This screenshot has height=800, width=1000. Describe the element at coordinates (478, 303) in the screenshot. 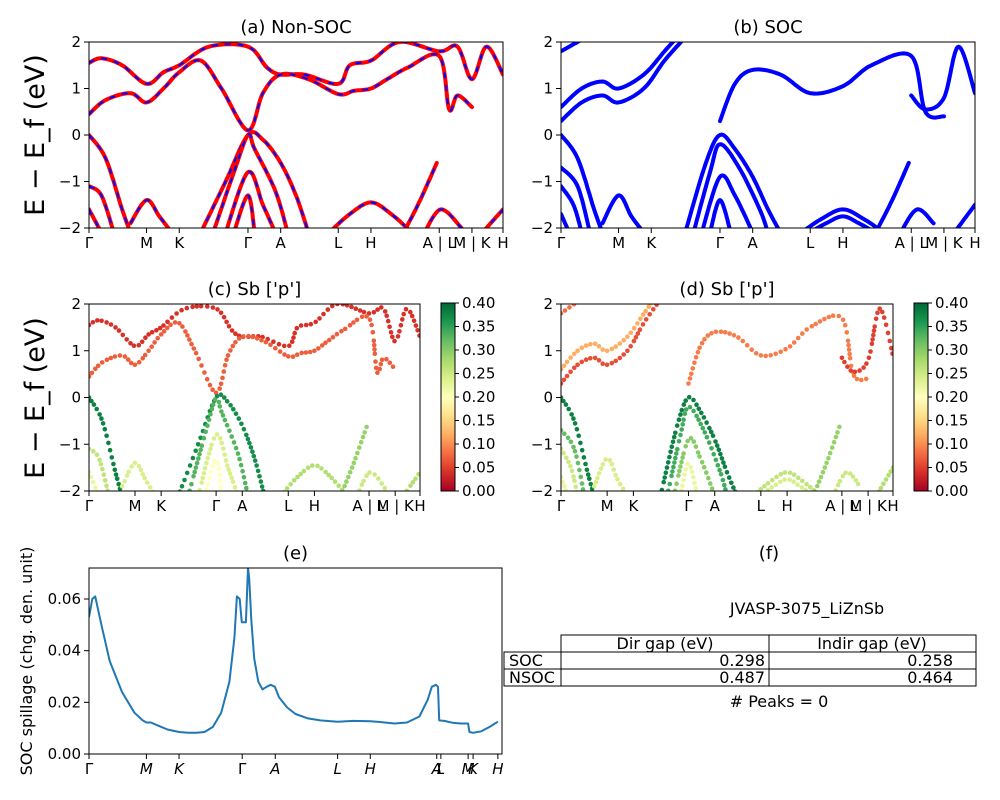

I see `colorbar-tick-label: 0.40` at that location.